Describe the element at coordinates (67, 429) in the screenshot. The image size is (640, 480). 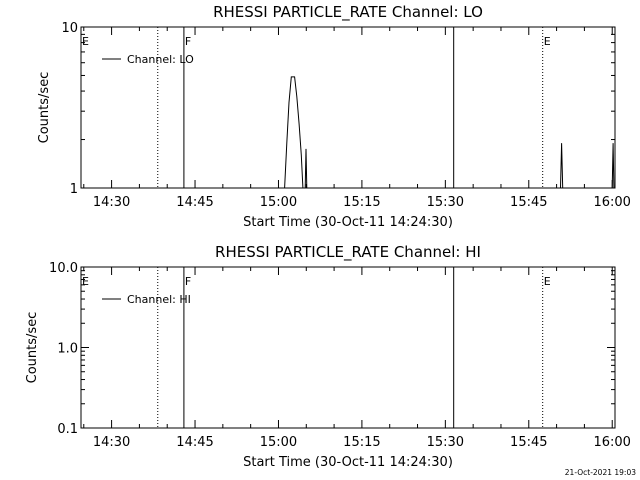
I see `y-tick-label: 0.1` at that location.